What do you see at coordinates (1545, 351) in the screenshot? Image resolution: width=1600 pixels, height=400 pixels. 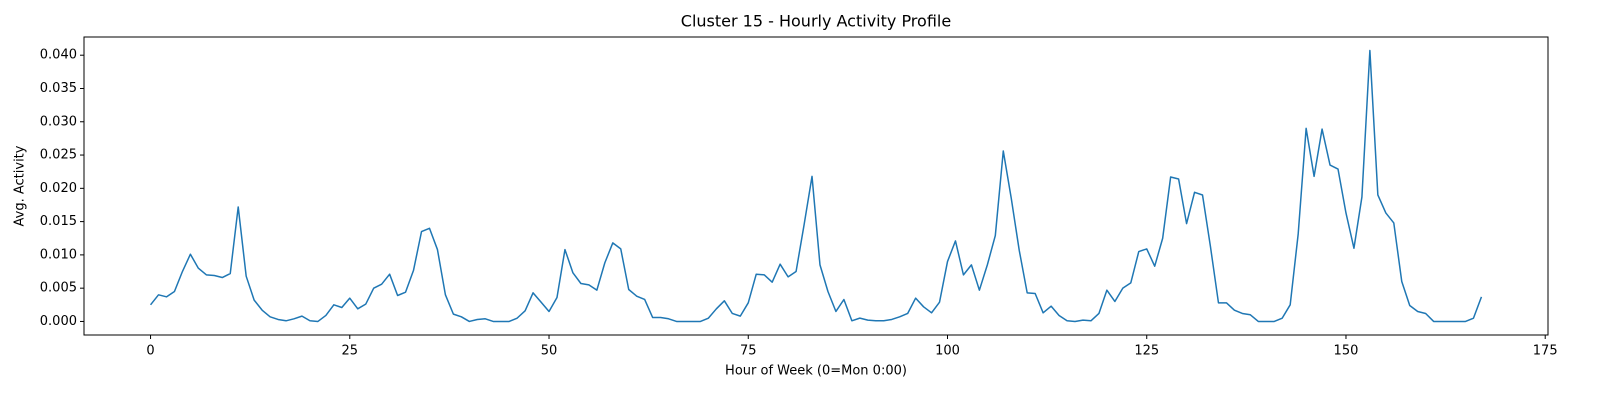 I see `x-tick-label: 175` at bounding box center [1545, 351].